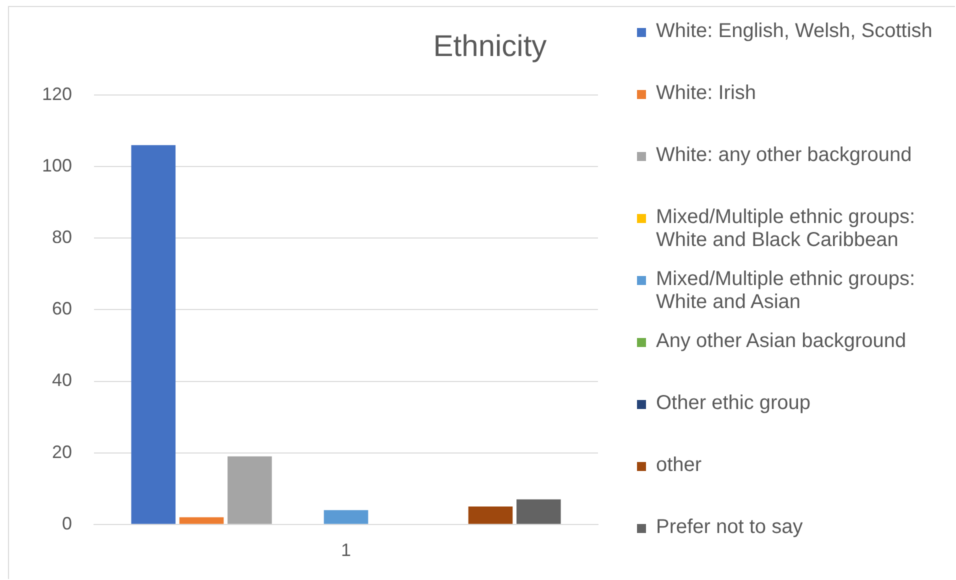 This screenshot has width=956, height=580. Describe the element at coordinates (67, 523) in the screenshot. I see `y-tick-label: 0` at that location.